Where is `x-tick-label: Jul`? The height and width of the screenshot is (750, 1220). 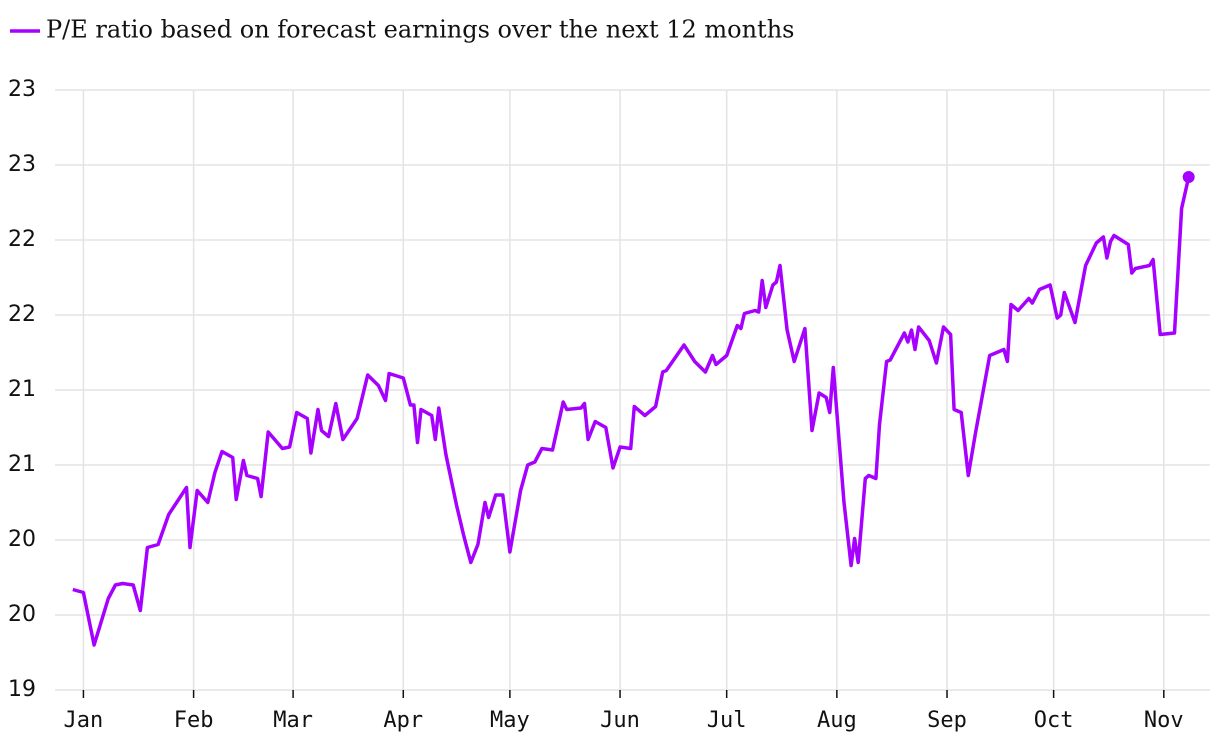 x-tick-label: Jul is located at coordinates (727, 720).